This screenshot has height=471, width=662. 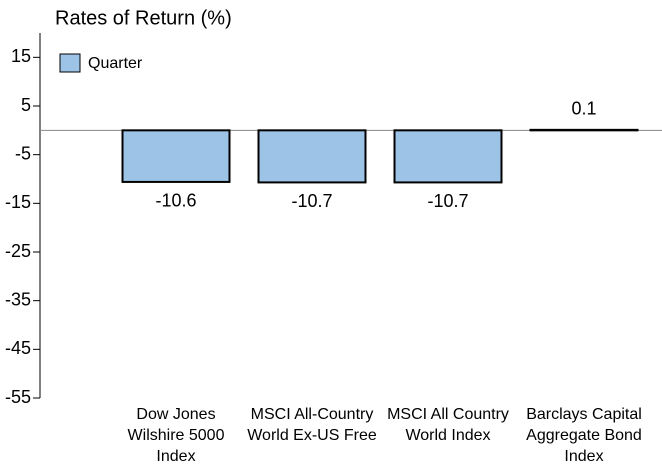 I want to click on value-label: 0.1, so click(x=583, y=109).